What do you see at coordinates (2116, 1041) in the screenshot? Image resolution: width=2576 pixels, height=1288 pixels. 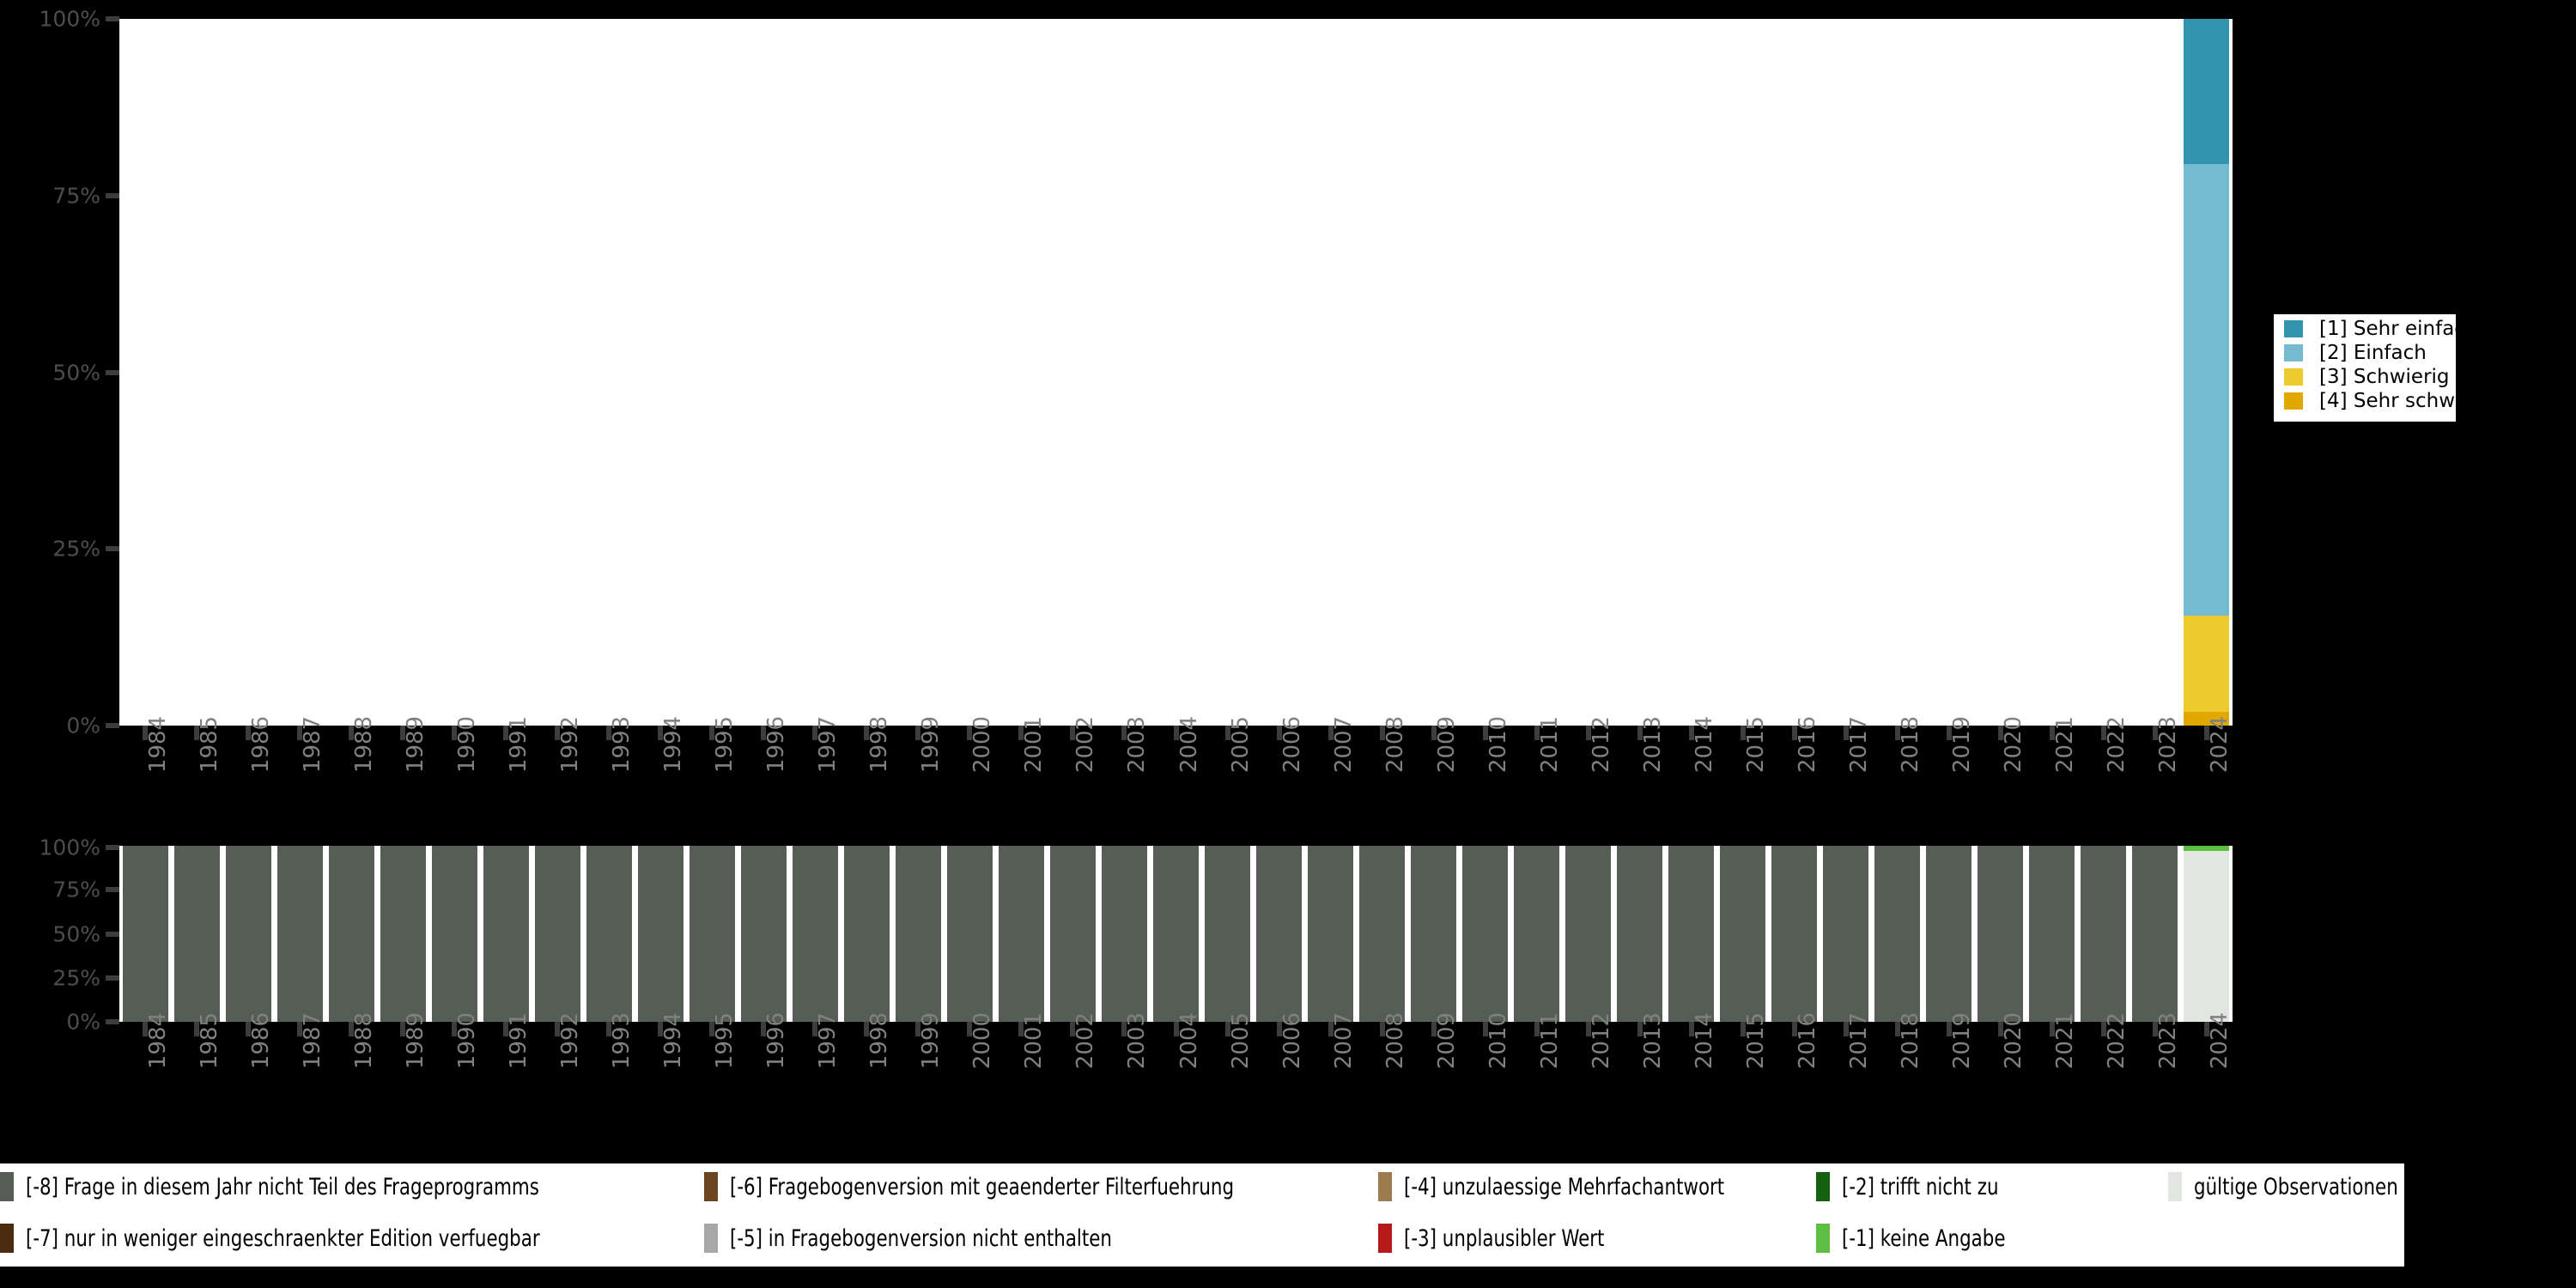 I see `obs-x-tick-label: 2022` at bounding box center [2116, 1041].